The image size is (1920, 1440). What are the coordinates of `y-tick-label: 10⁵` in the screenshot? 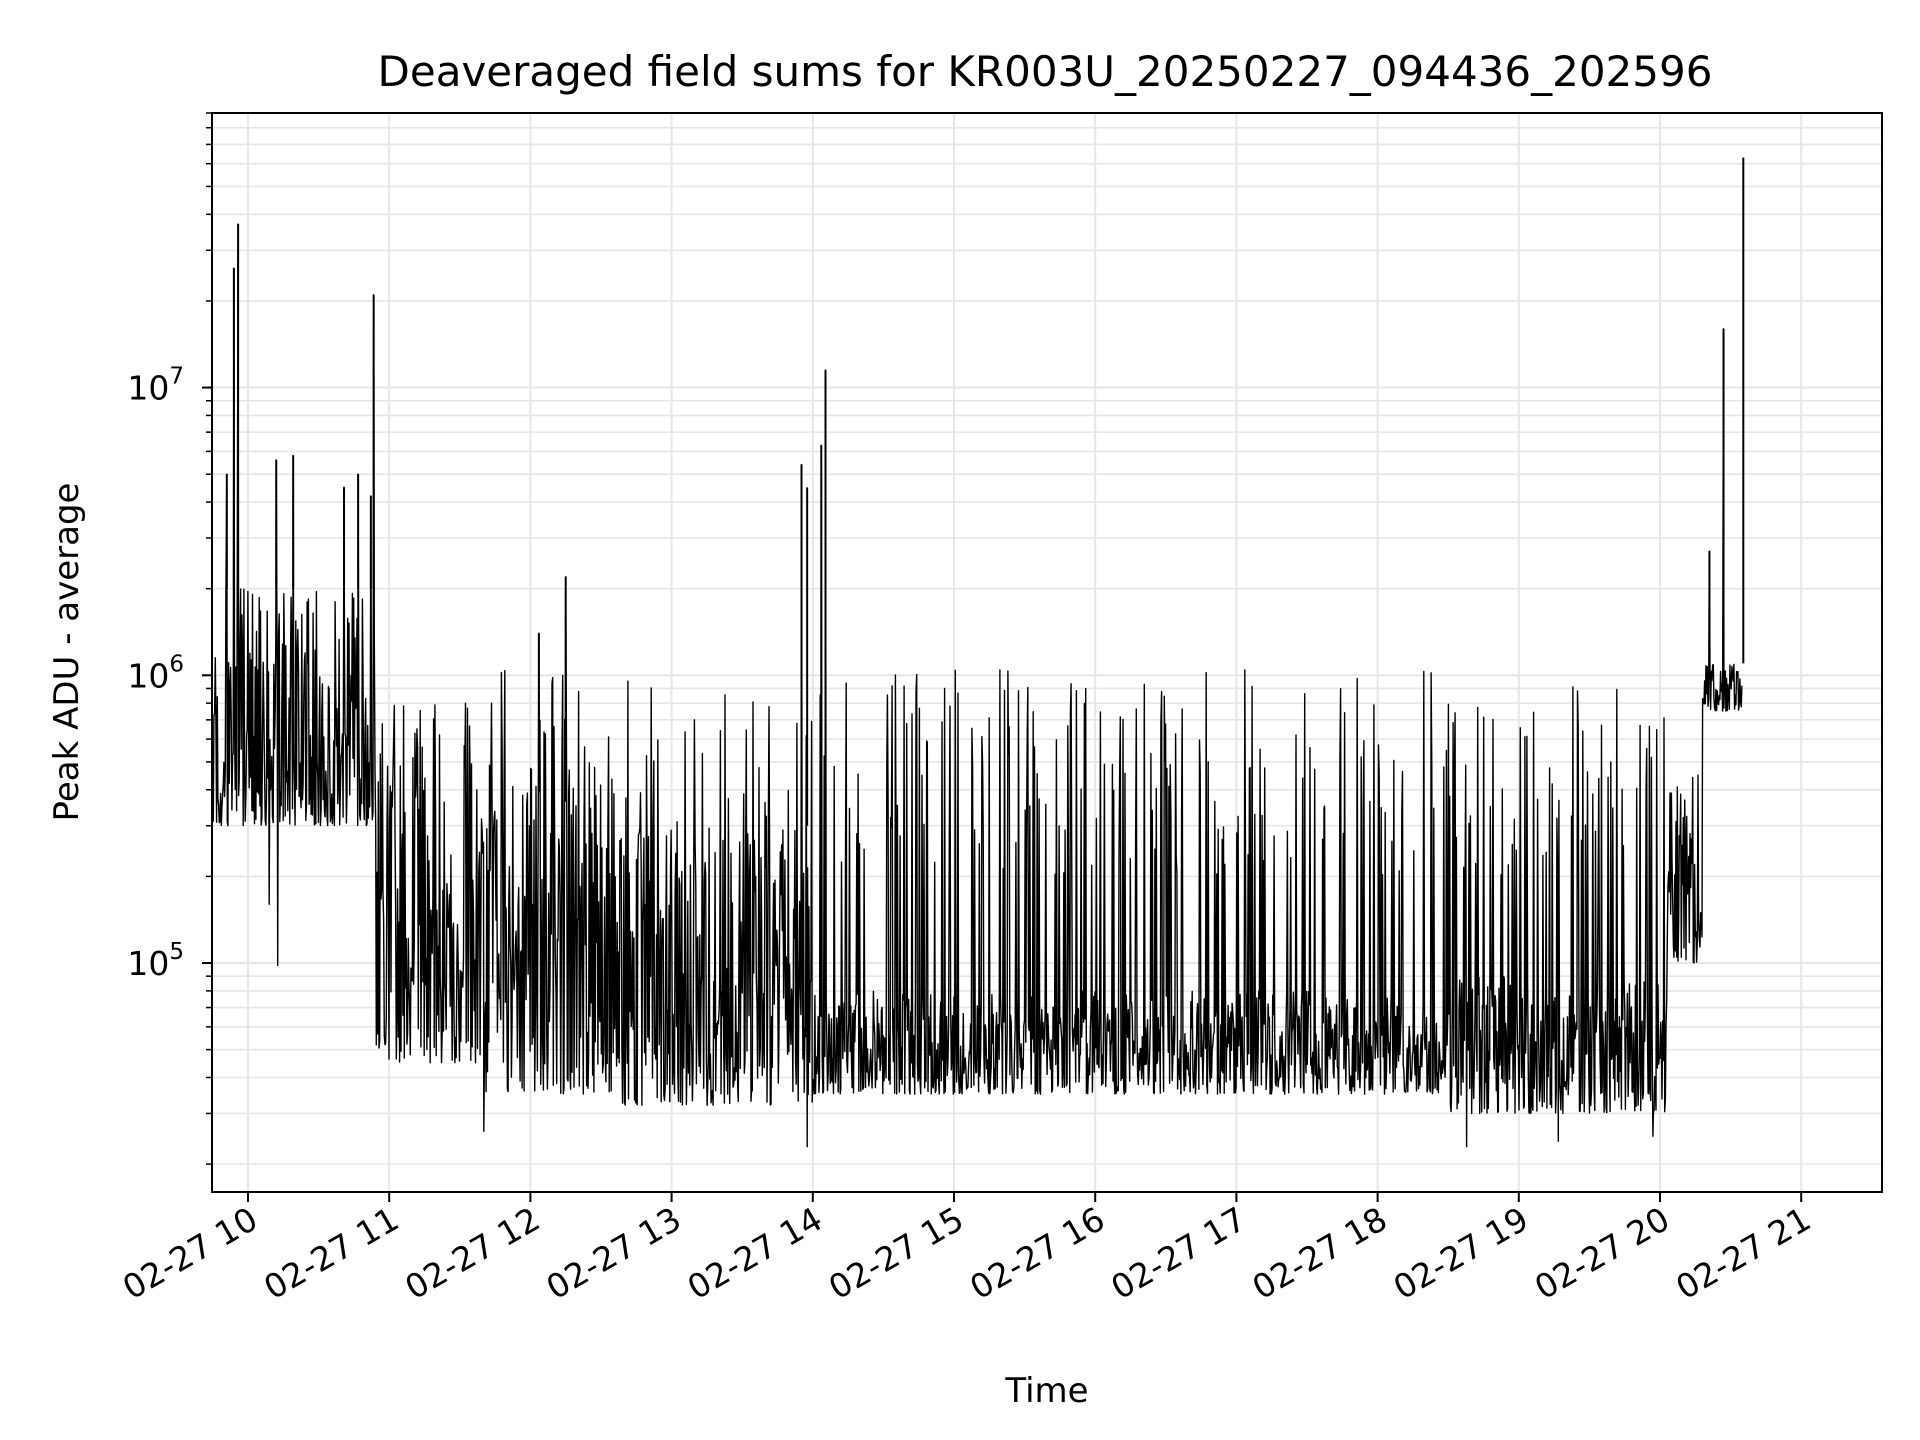 It's located at (155, 961).